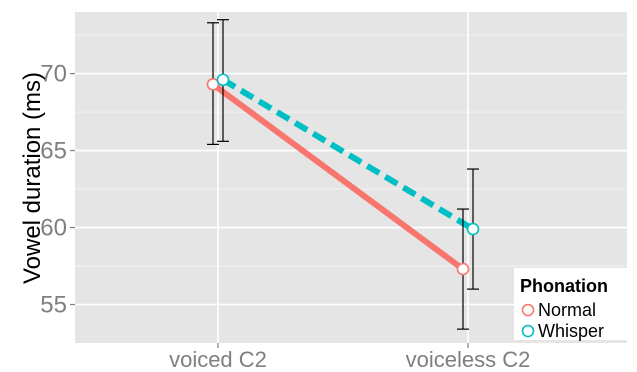 Image resolution: width=637 pixels, height=372 pixels. What do you see at coordinates (218, 359) in the screenshot?
I see `x-tick-label: voiced C2` at bounding box center [218, 359].